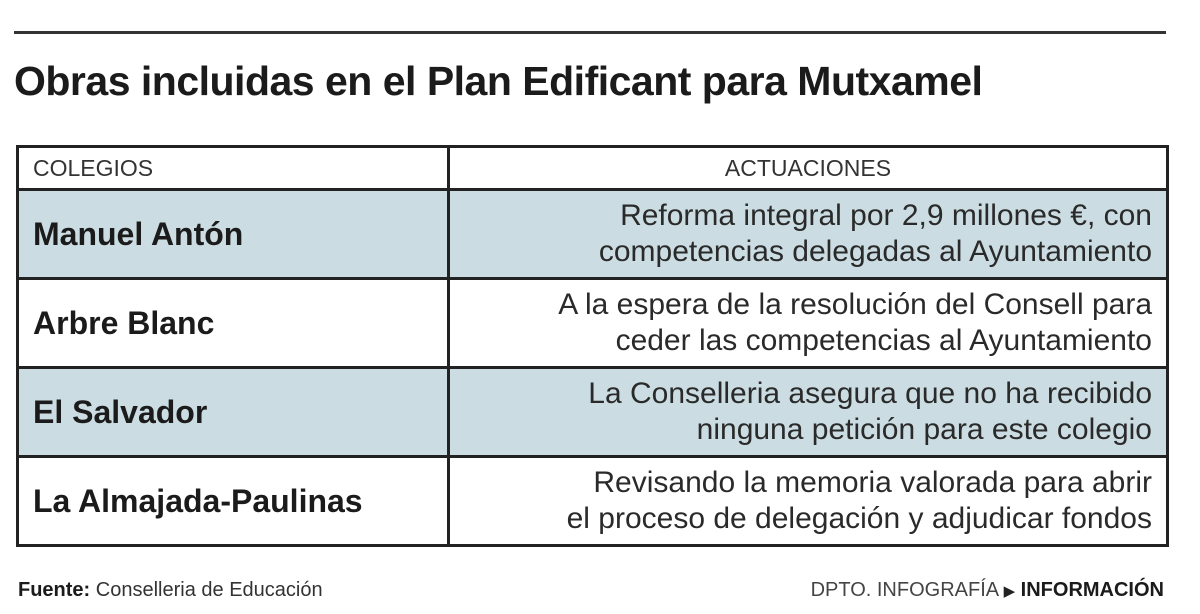 The image size is (1200, 614). What do you see at coordinates (209, 590) in the screenshot?
I see `source-text: Conselleria de Educación` at bounding box center [209, 590].